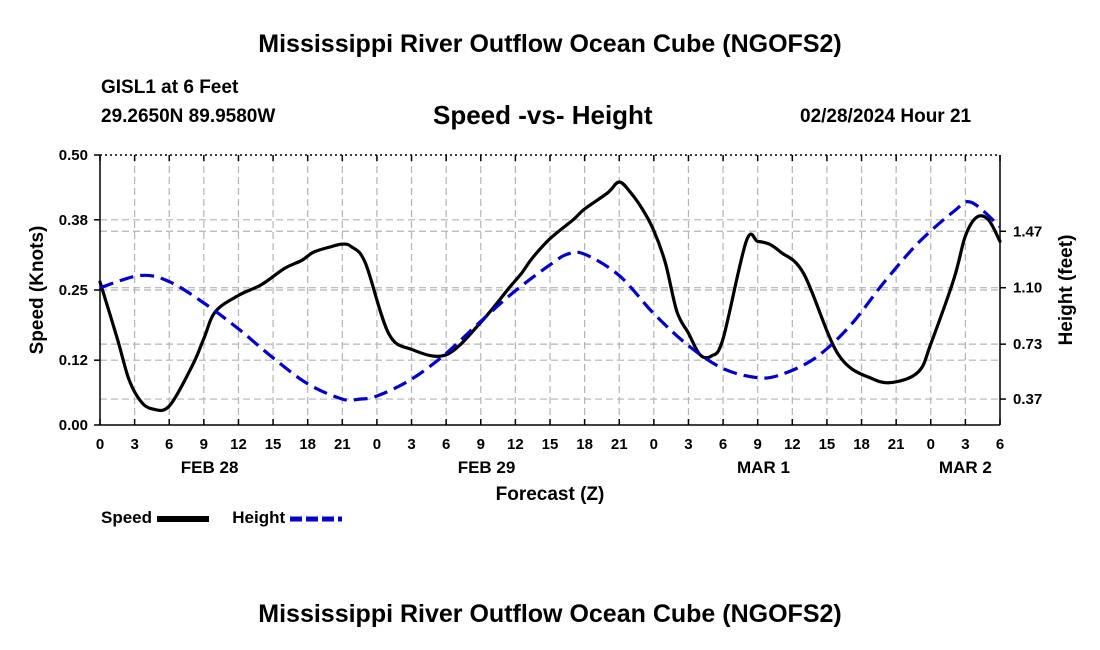 This screenshot has height=650, width=1100. Describe the element at coordinates (170, 87) in the screenshot. I see `station-label: GISL1 at 6 Feet` at that location.